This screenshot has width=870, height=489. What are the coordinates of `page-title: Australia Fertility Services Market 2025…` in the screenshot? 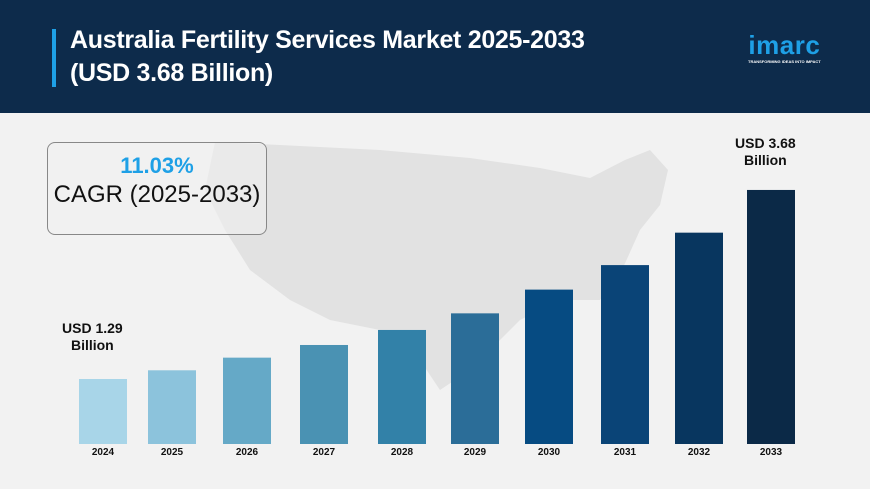 It's located at (327, 57).